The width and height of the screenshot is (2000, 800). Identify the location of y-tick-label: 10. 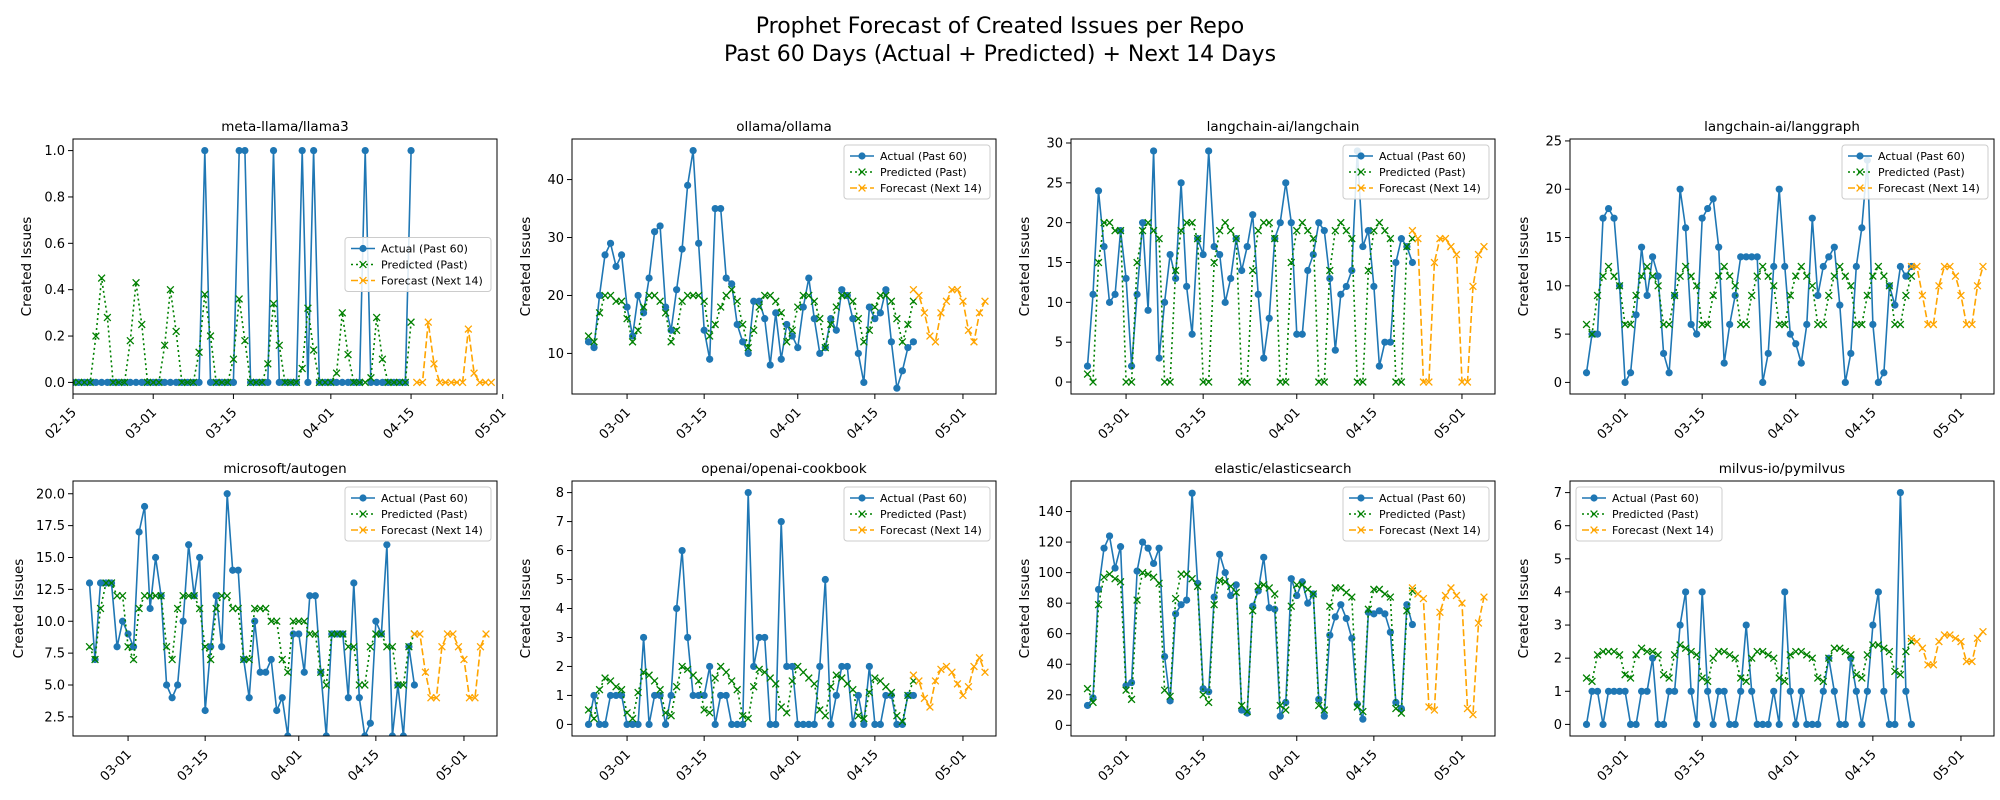
(1553, 286).